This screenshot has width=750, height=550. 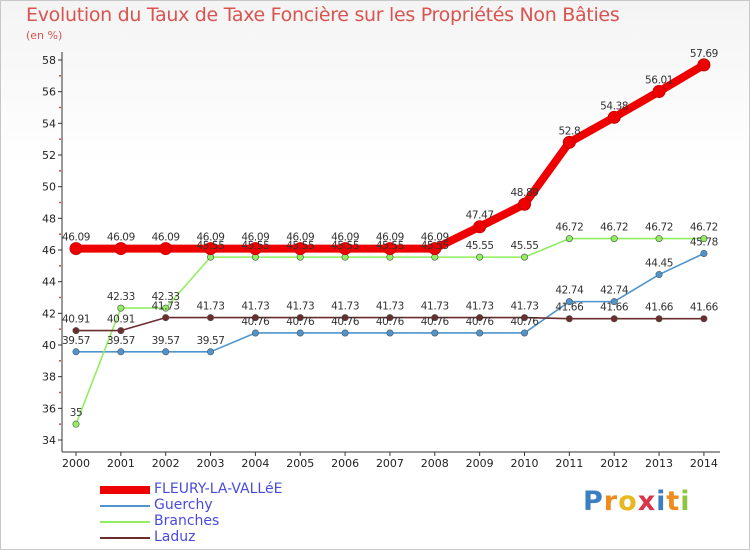 I want to click on data-label-0: 48.89, so click(x=524, y=193).